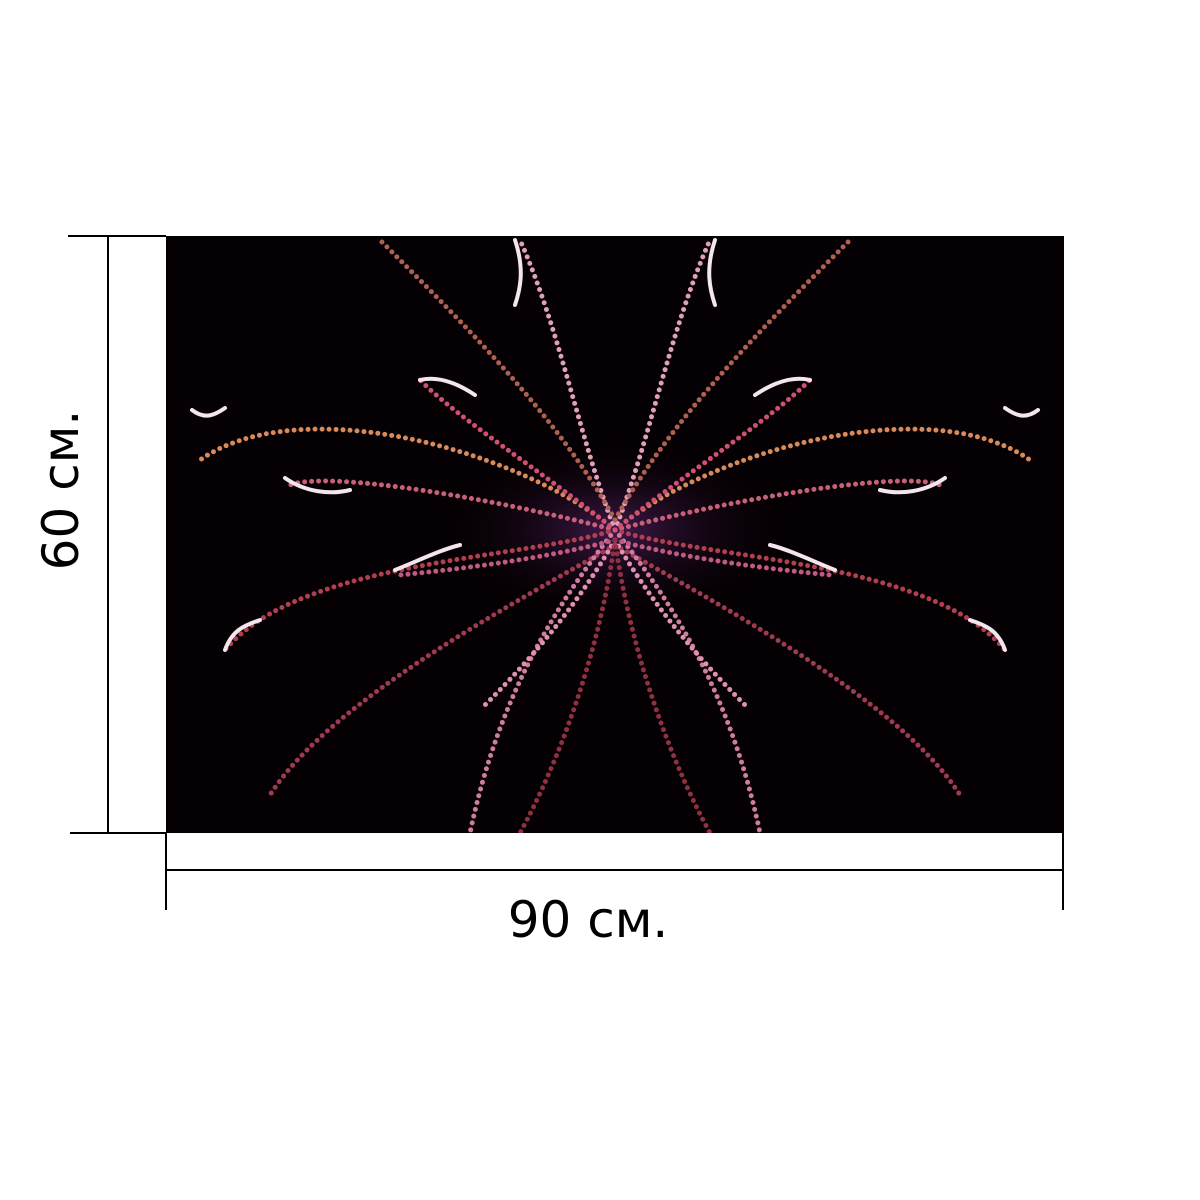 The width and height of the screenshot is (1200, 1200). I want to click on height-label: 60 см., so click(61, 490).